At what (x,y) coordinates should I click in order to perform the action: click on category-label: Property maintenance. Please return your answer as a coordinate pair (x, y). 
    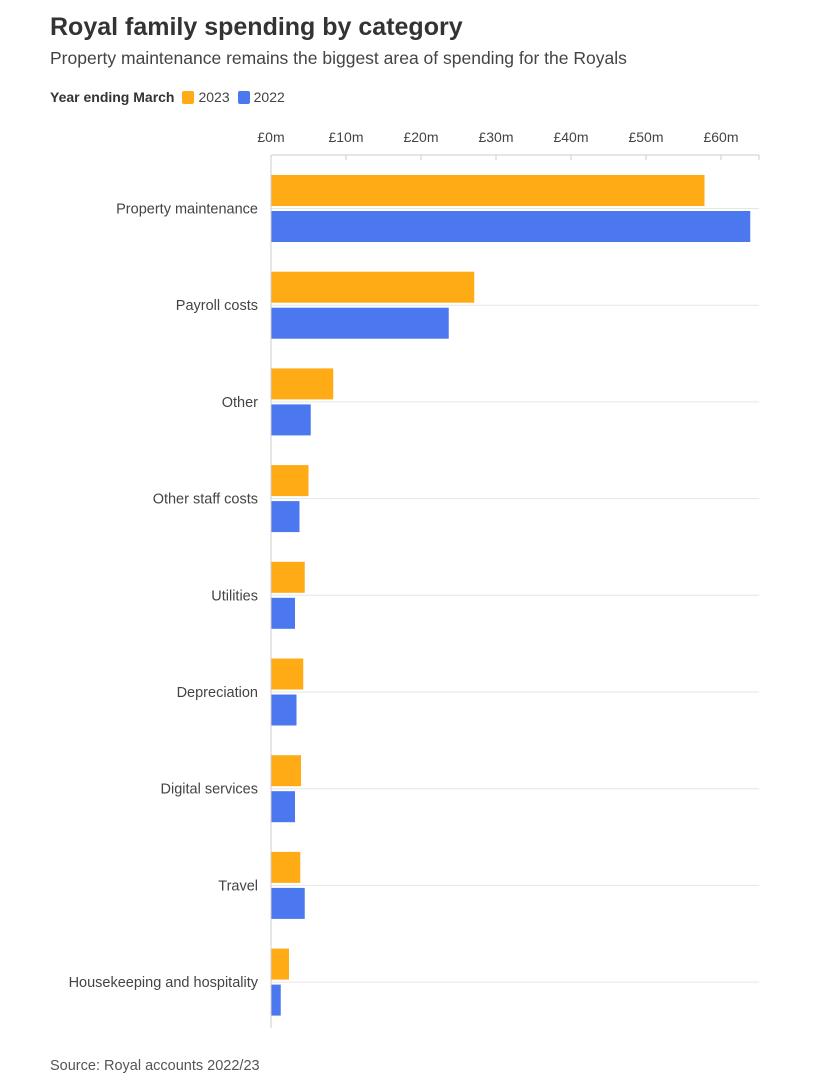
    Looking at the image, I should click on (187, 210).